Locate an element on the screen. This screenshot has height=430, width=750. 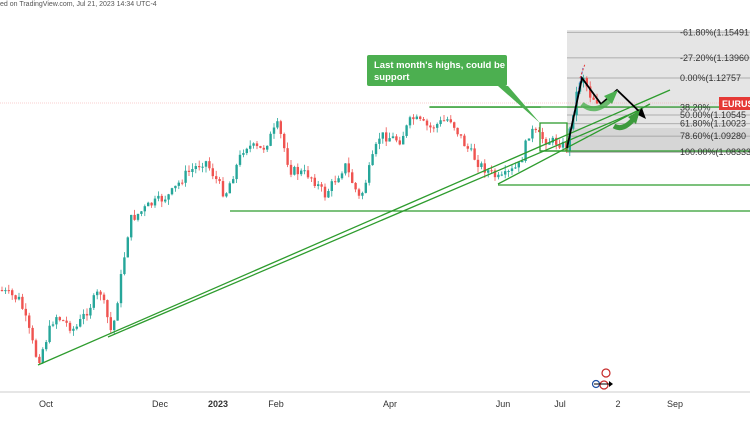
fib-label-7: 100.00%(1.08333 is located at coordinates (715, 152).